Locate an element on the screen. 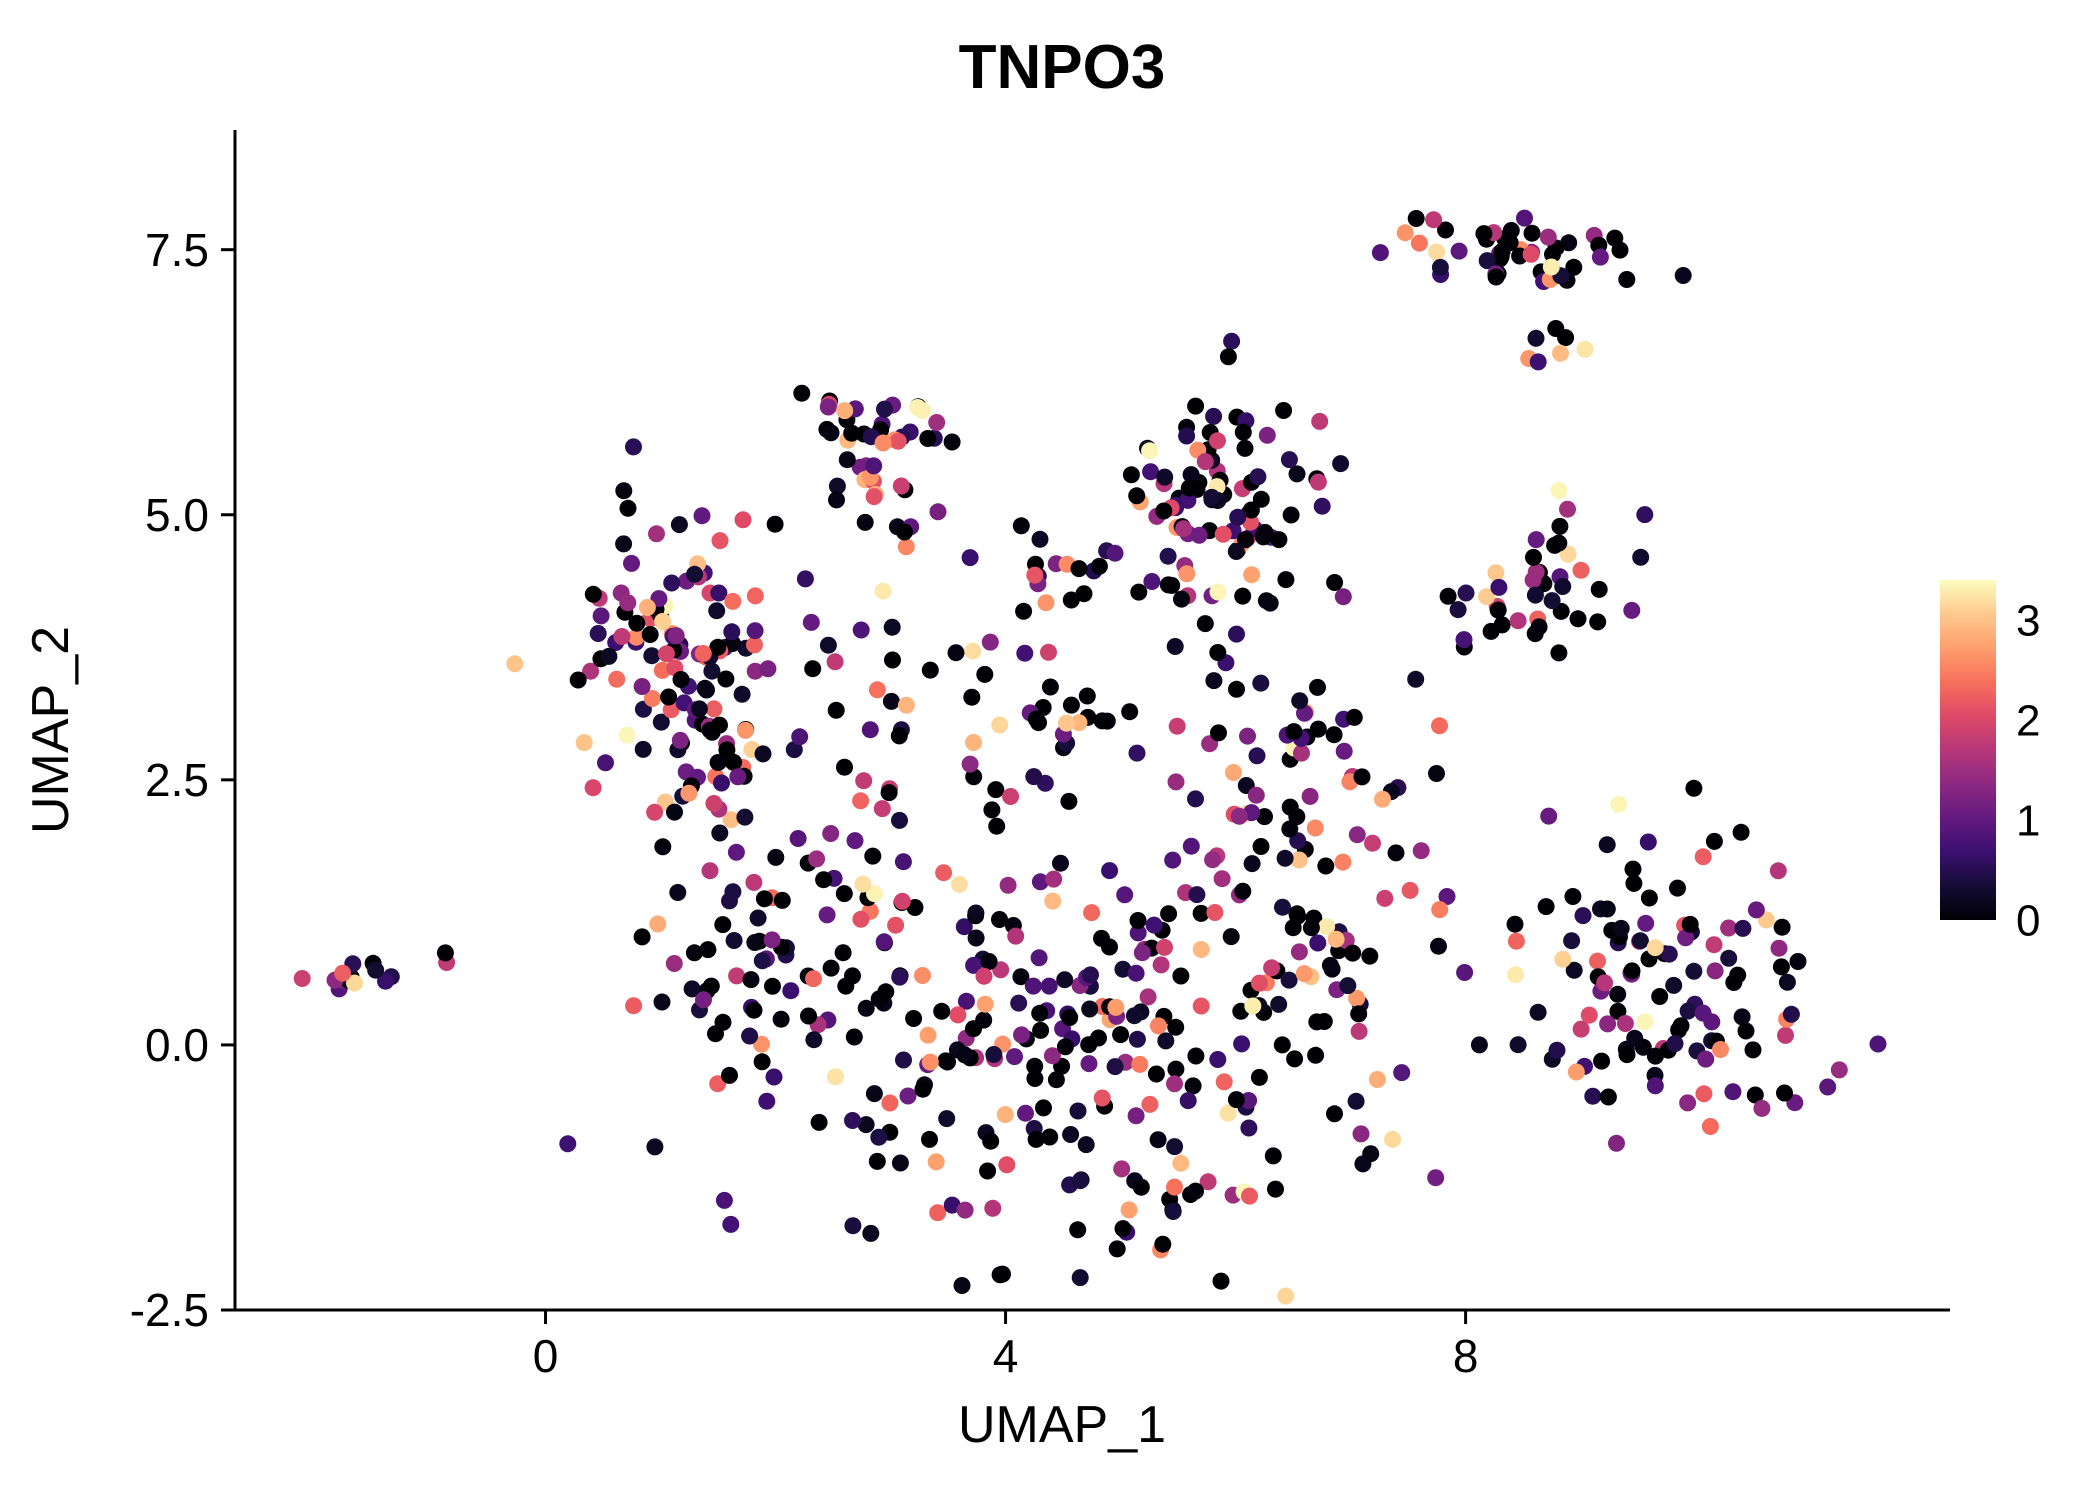 The image size is (2100, 1500). y-tick-label: -2.5 is located at coordinates (169, 1310).